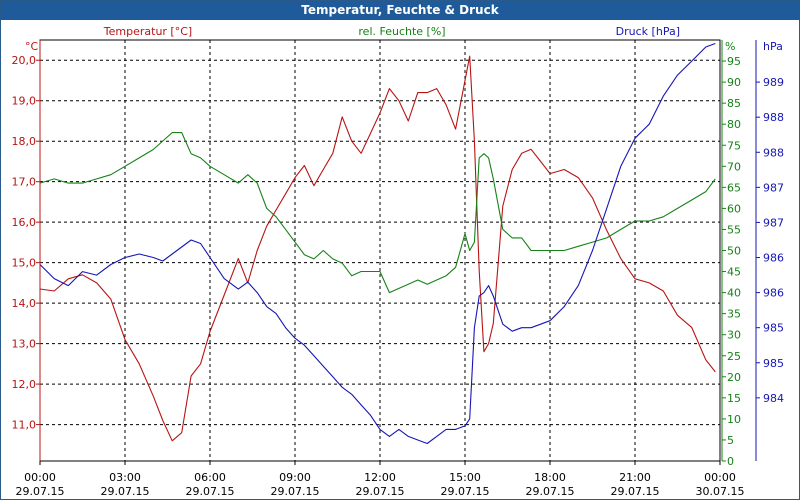 The width and height of the screenshot is (800, 500). I want to click on humidity-tick-label: 95, so click(734, 61).